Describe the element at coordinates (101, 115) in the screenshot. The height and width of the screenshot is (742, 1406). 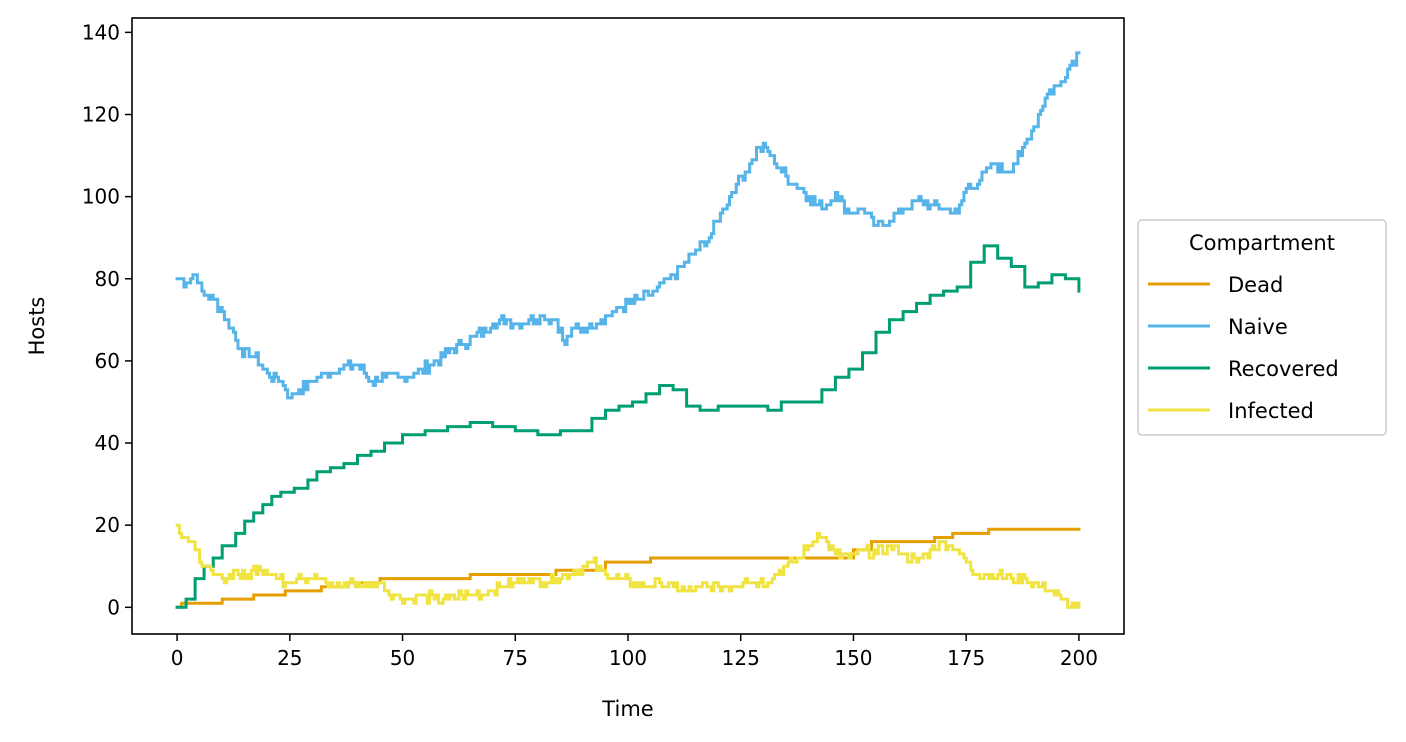
I see `y-tick-label: 120` at that location.